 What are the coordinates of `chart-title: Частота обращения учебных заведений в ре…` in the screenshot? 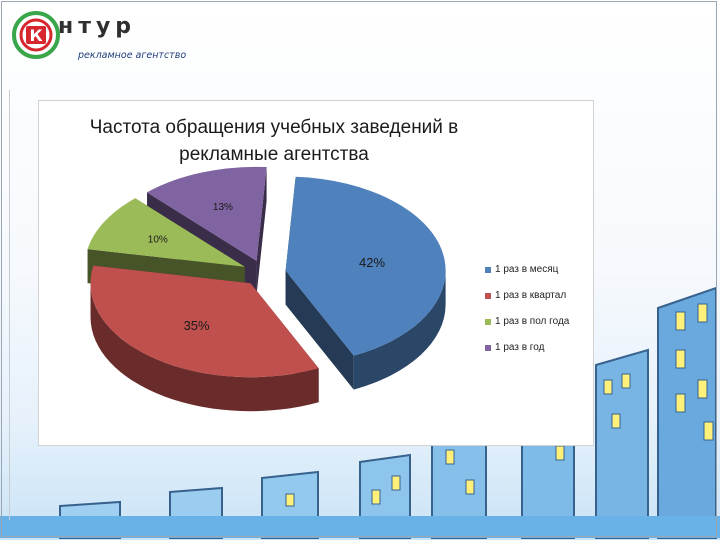 It's located at (274, 141).